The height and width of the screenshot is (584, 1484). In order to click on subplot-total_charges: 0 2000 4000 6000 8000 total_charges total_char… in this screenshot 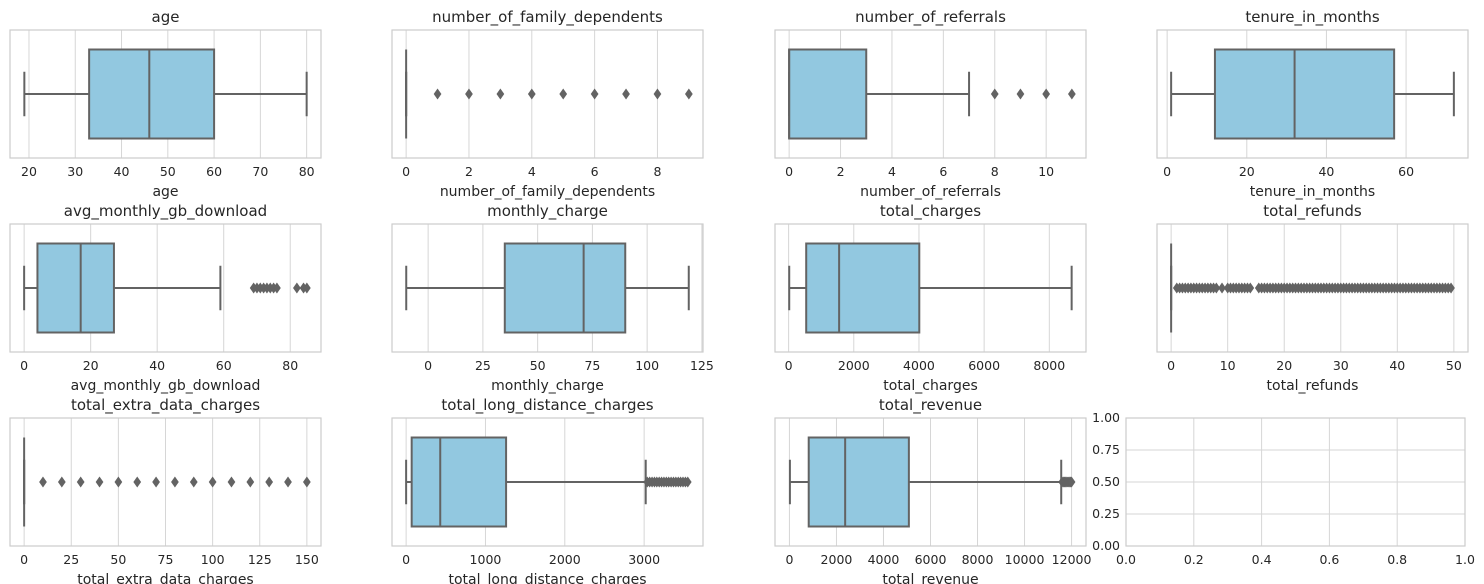, I will do `click(930, 298)`.